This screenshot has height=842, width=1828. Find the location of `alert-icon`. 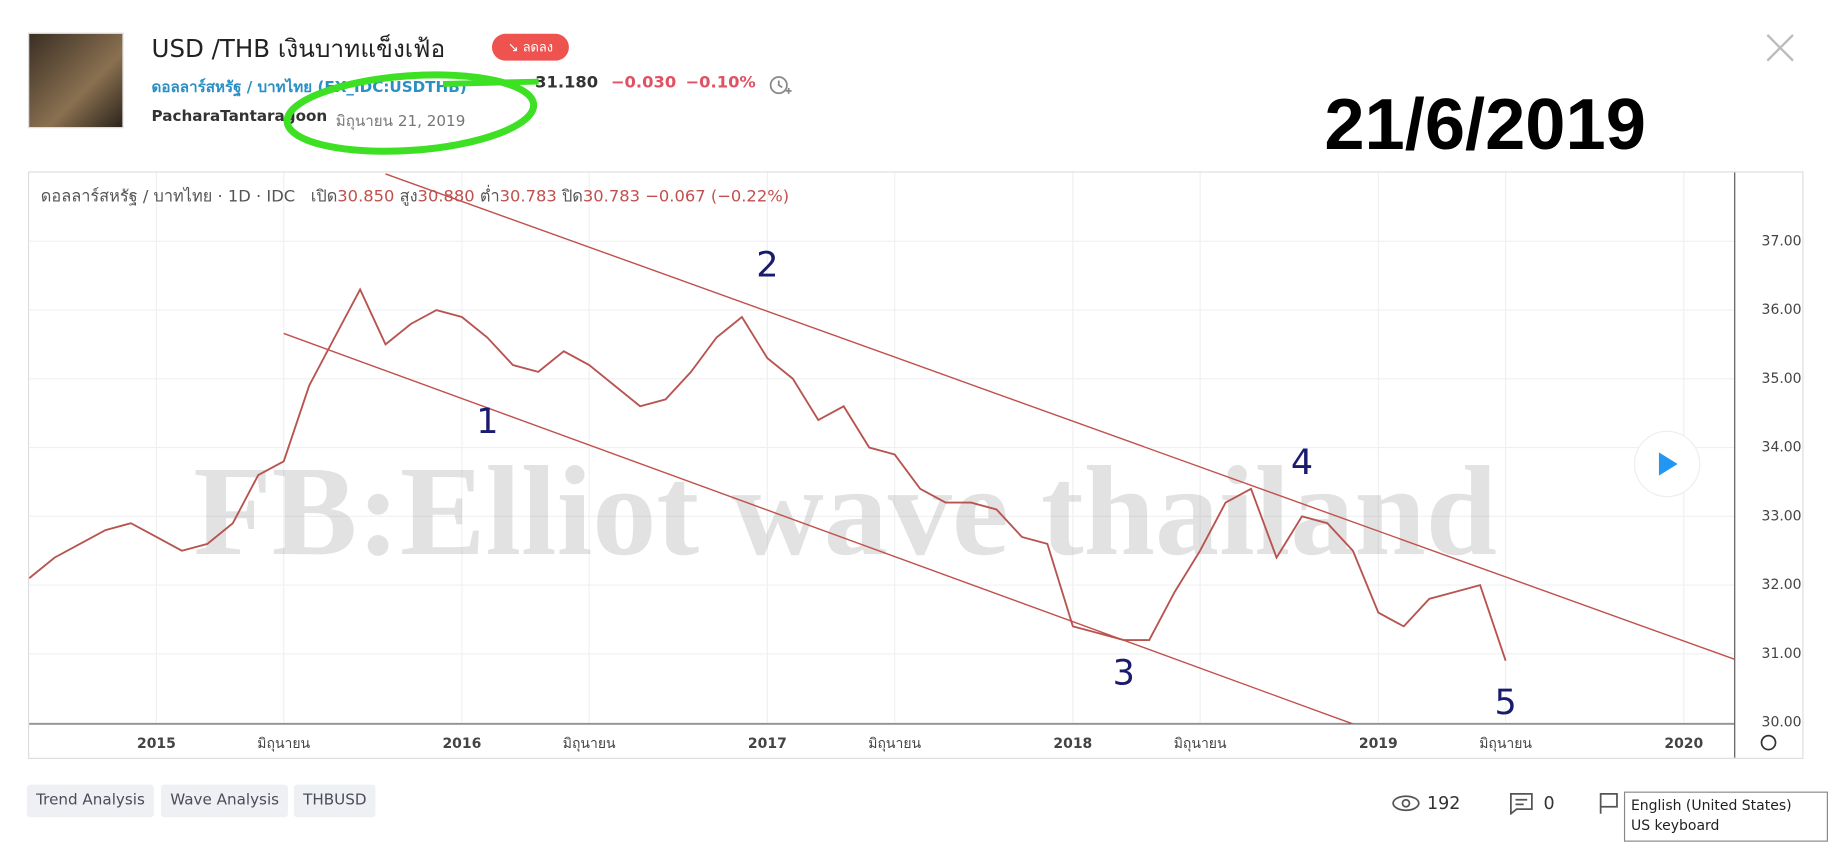

alert-icon is located at coordinates (780, 85).